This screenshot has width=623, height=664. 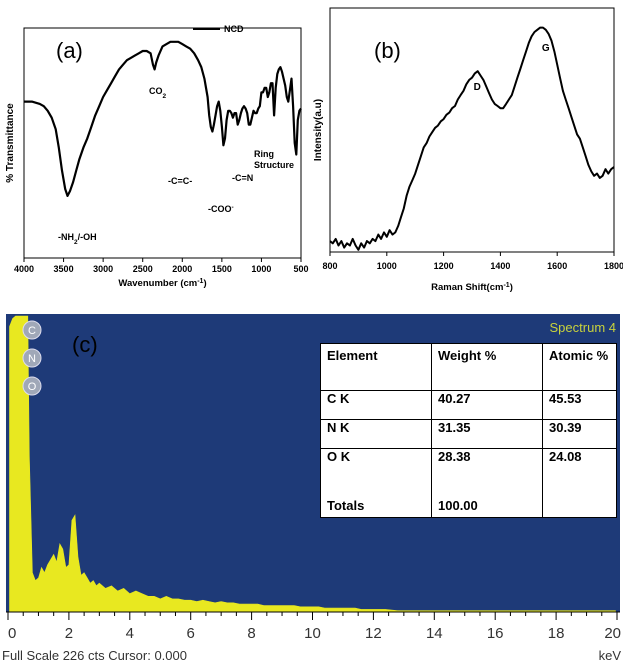 What do you see at coordinates (376, 497) in the screenshot?
I see `totals-label: Totals` at bounding box center [376, 497].